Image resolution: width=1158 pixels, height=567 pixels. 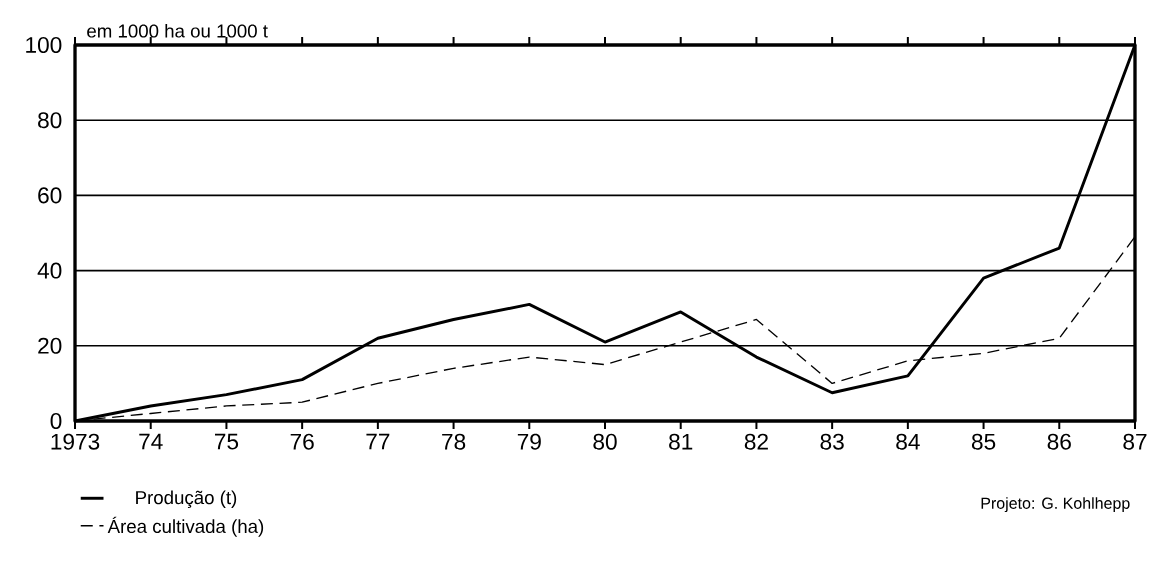 I want to click on legend-label: Área cultivada (ha), so click(x=185, y=526).